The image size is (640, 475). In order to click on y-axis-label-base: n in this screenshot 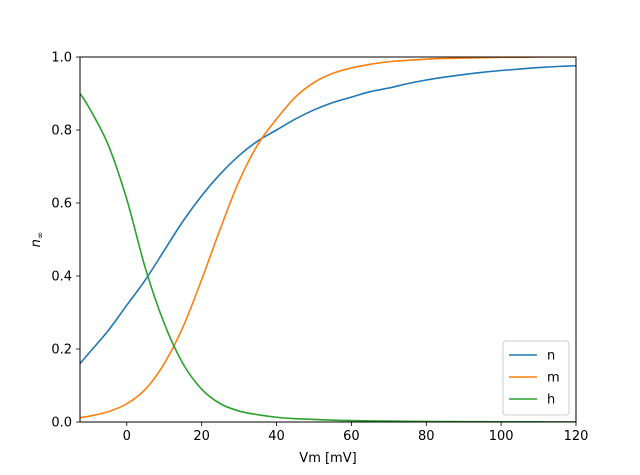, I will do `click(36, 243)`.